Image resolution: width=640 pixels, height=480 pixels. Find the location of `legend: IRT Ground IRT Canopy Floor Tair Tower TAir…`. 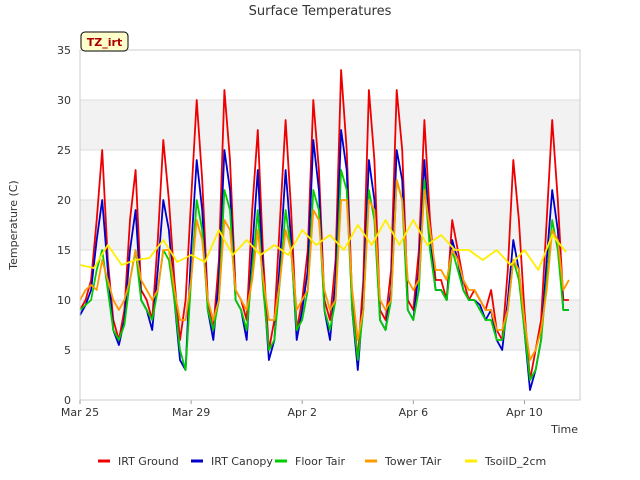

legend: IRT Ground IRT Canopy Floor Tair Tower TAir… is located at coordinates (322, 461).